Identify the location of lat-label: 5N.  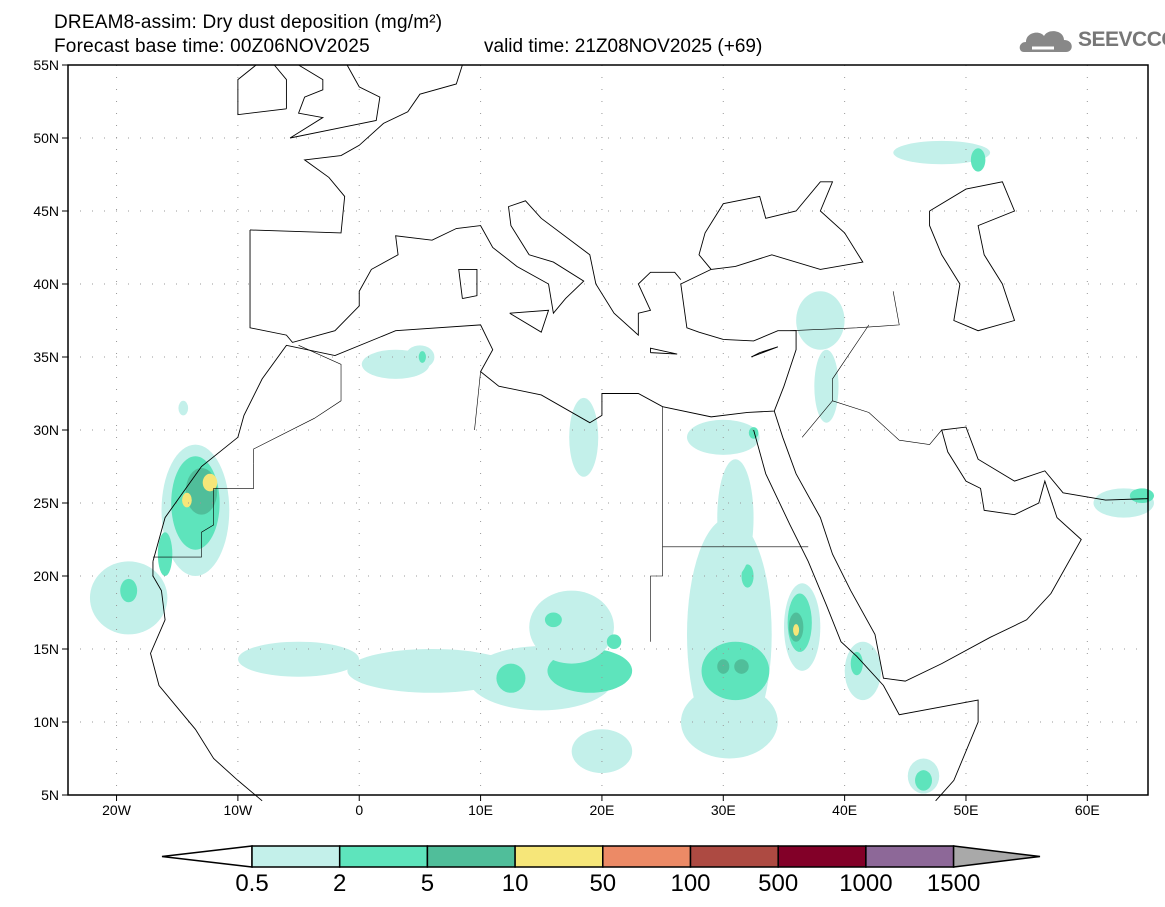
(50, 795).